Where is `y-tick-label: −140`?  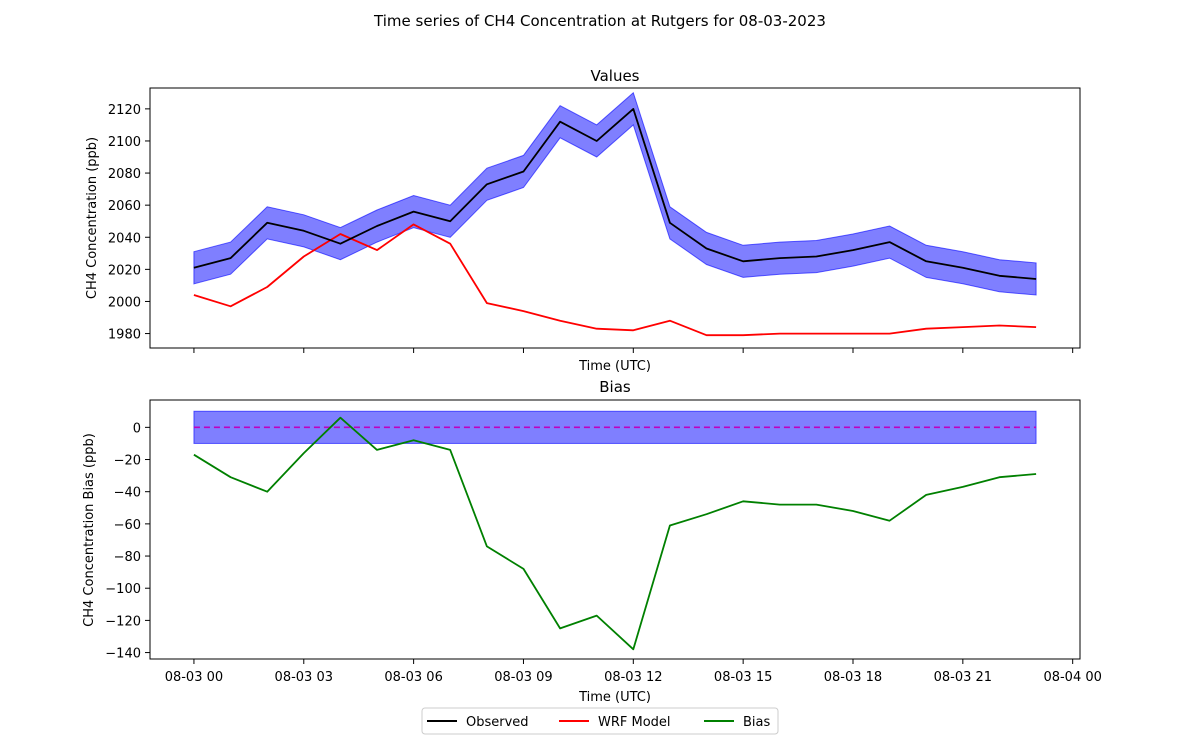
y-tick-label: −140 is located at coordinates (123, 654).